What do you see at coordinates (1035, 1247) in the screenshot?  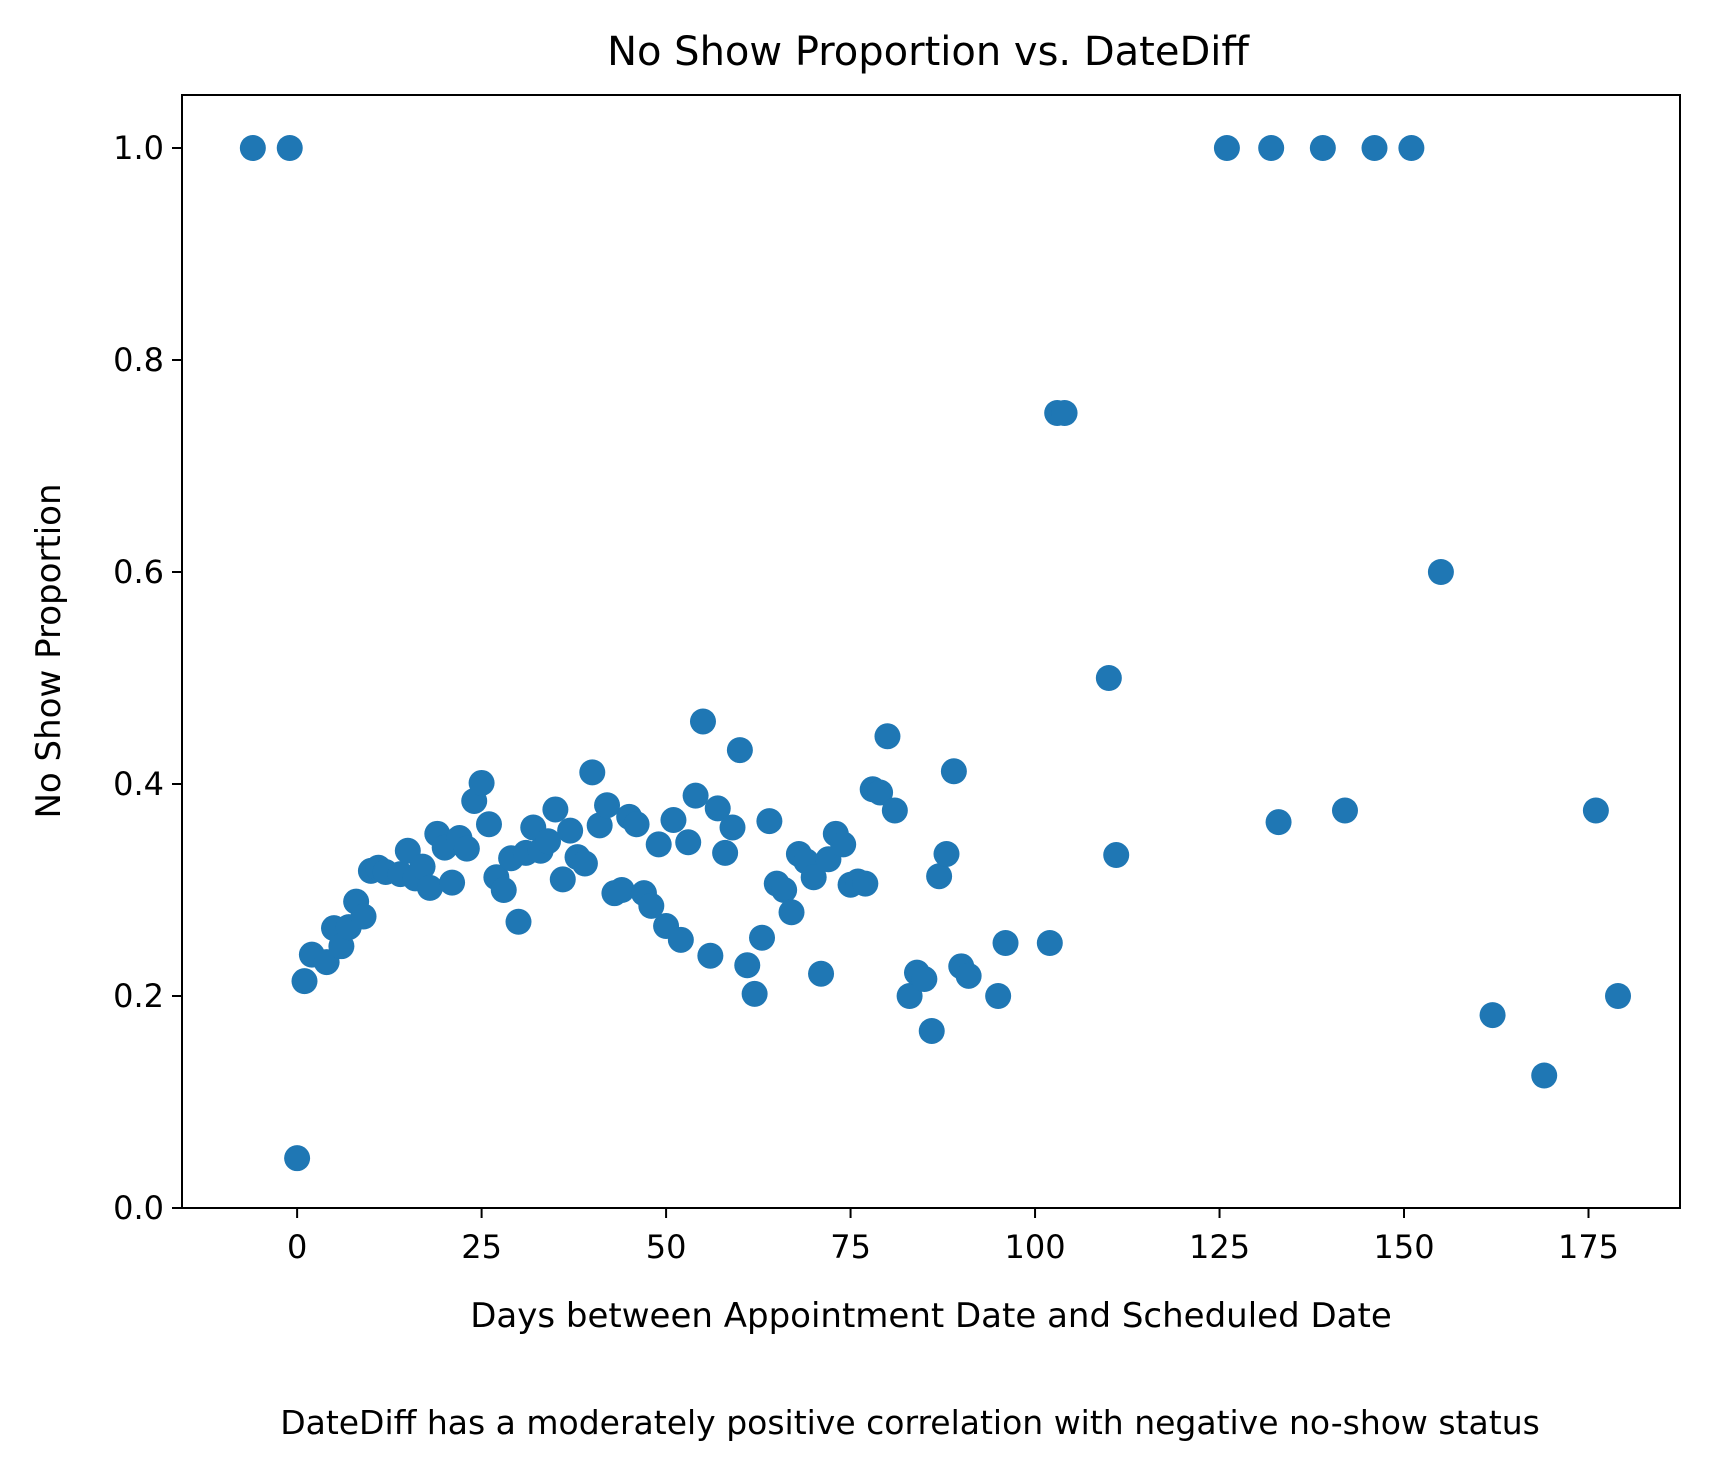 I see `x-tick-label: 100` at bounding box center [1035, 1247].